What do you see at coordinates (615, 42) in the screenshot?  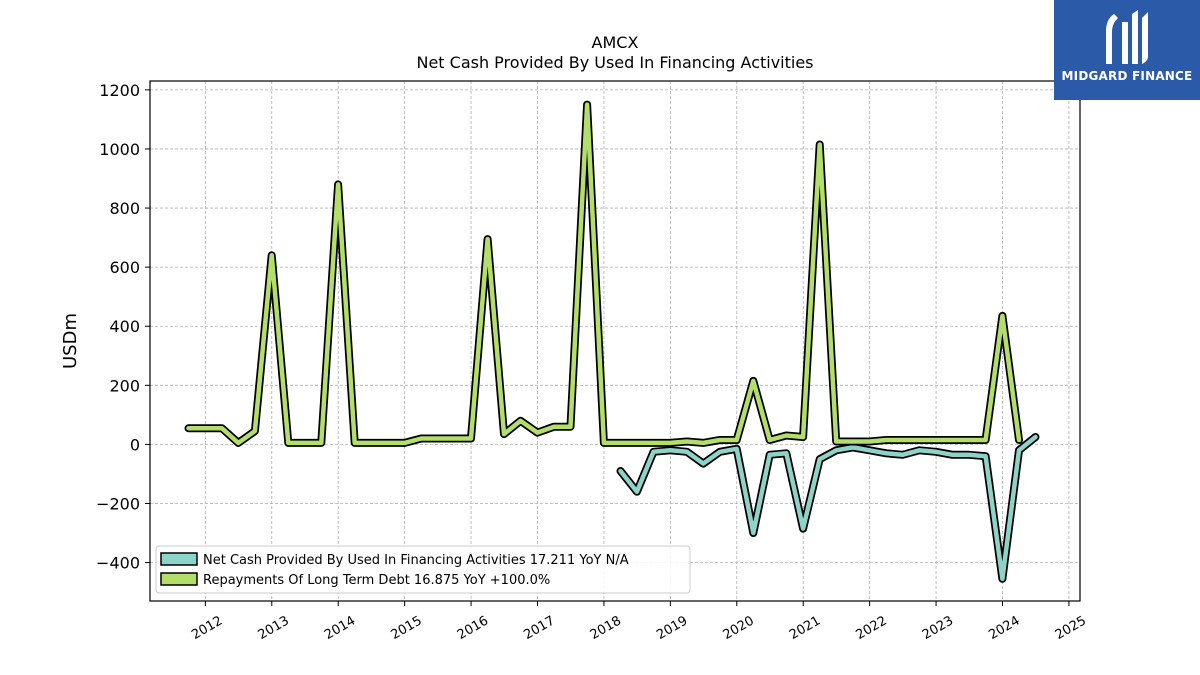 I see `chart-title: AMCX` at bounding box center [615, 42].